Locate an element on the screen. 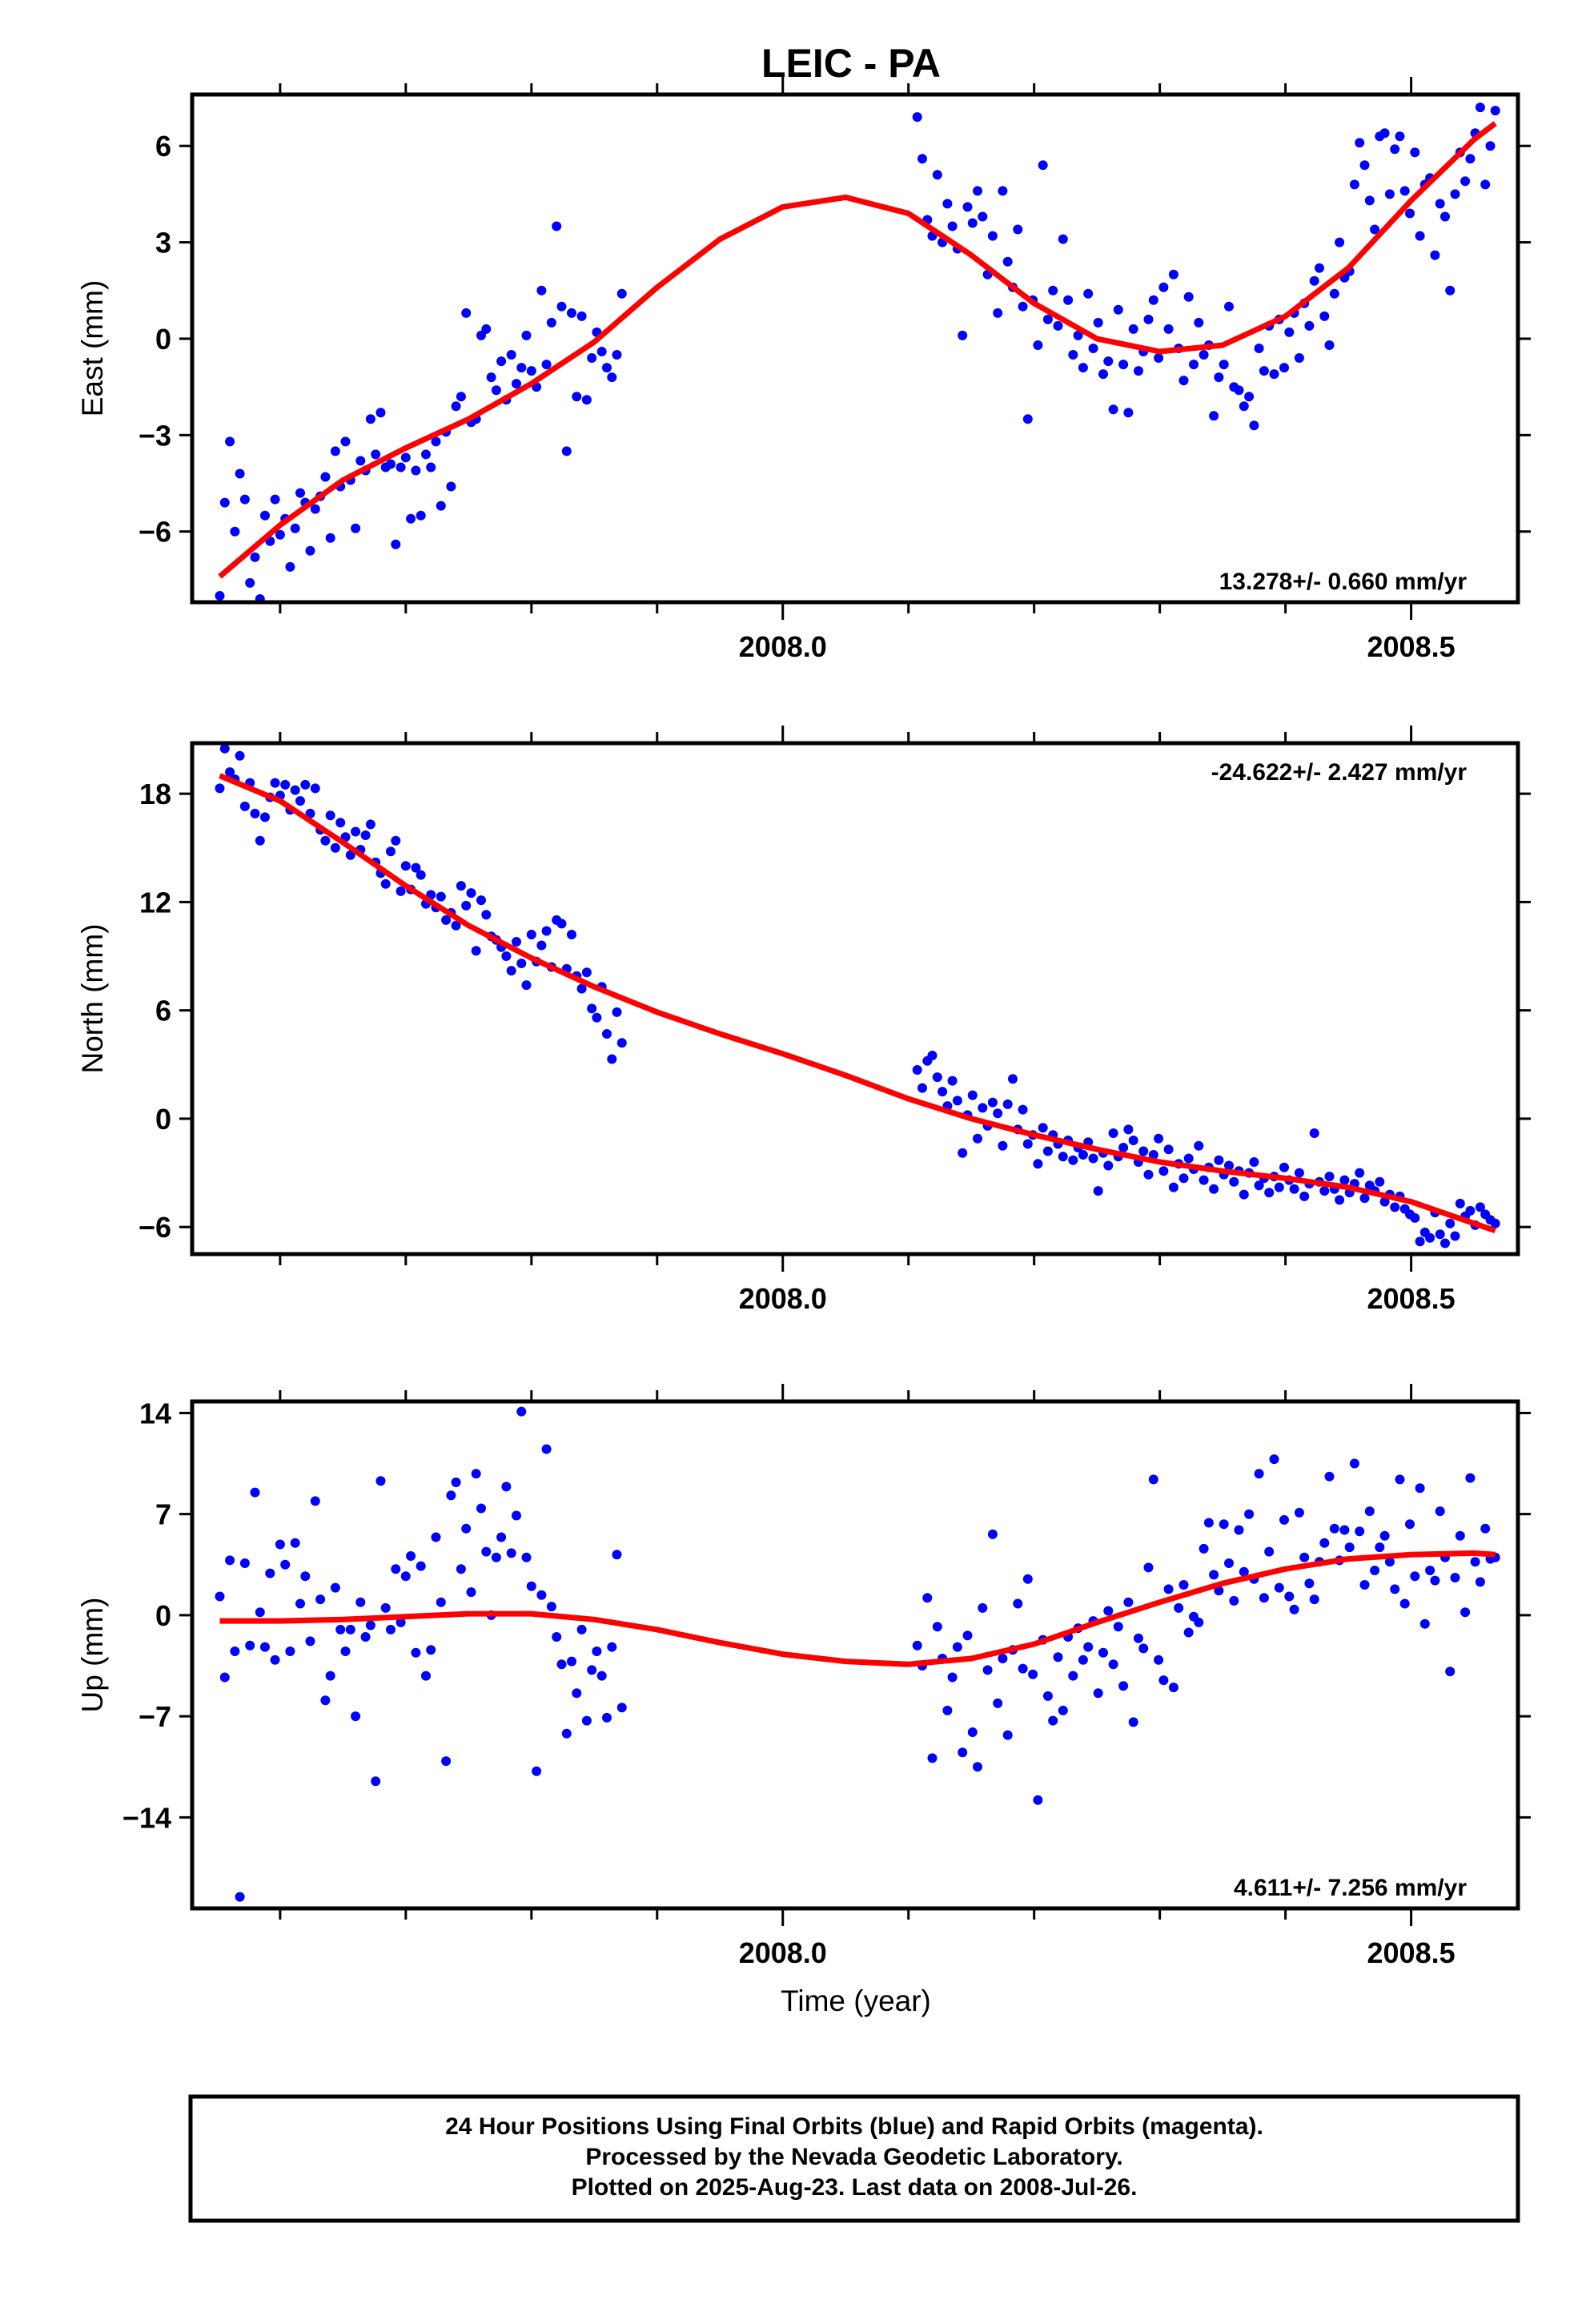  y-tick-label: 6 is located at coordinates (163, 1011).